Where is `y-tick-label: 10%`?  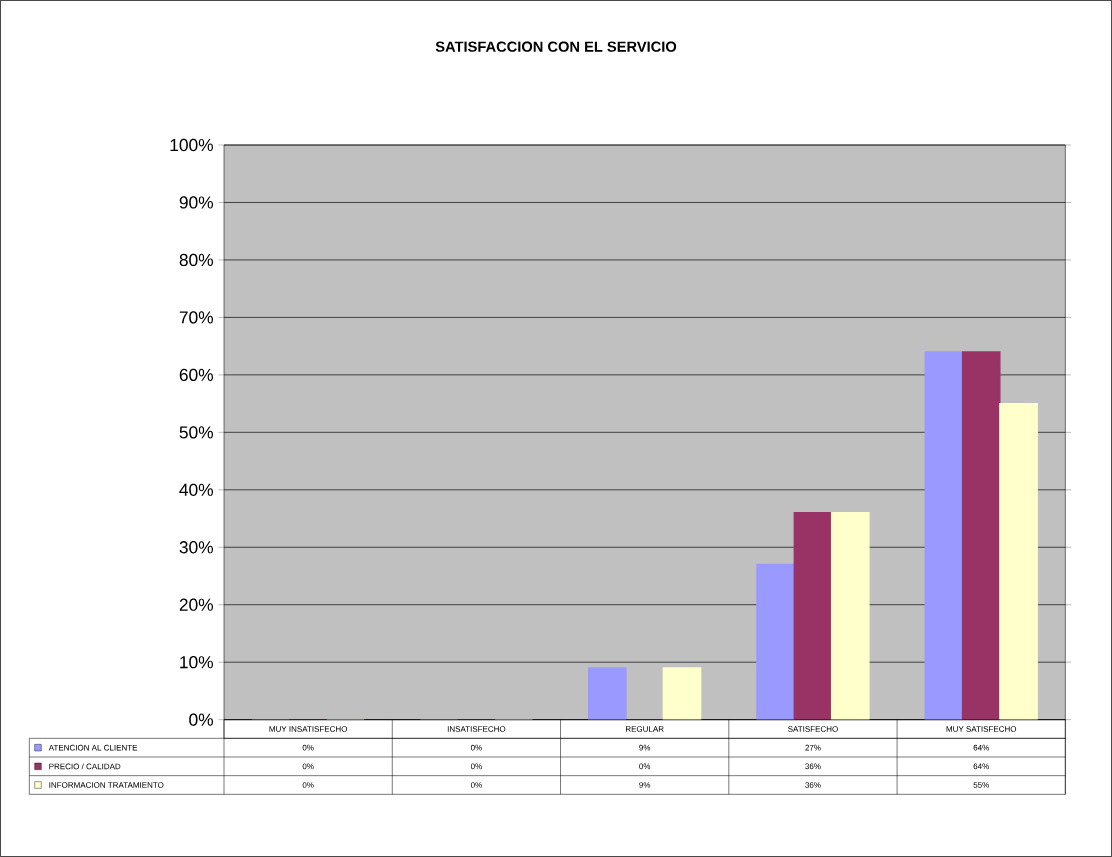 y-tick-label: 10% is located at coordinates (196, 662).